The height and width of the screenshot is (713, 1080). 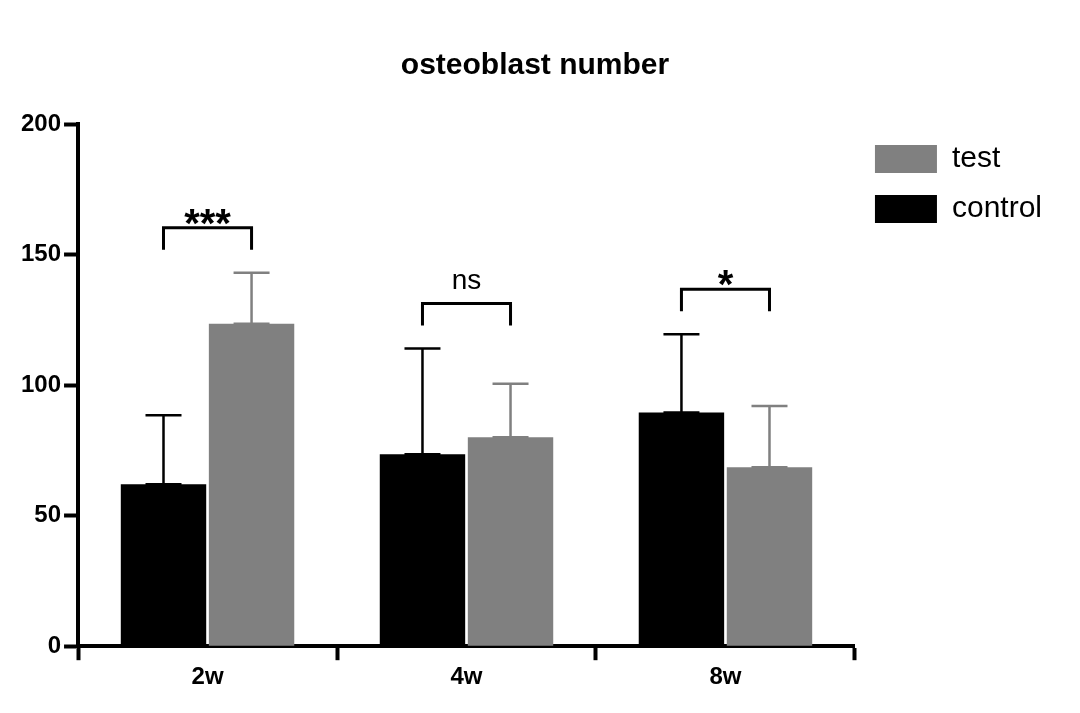 I want to click on x-tick-label: 4w, so click(x=466, y=676).